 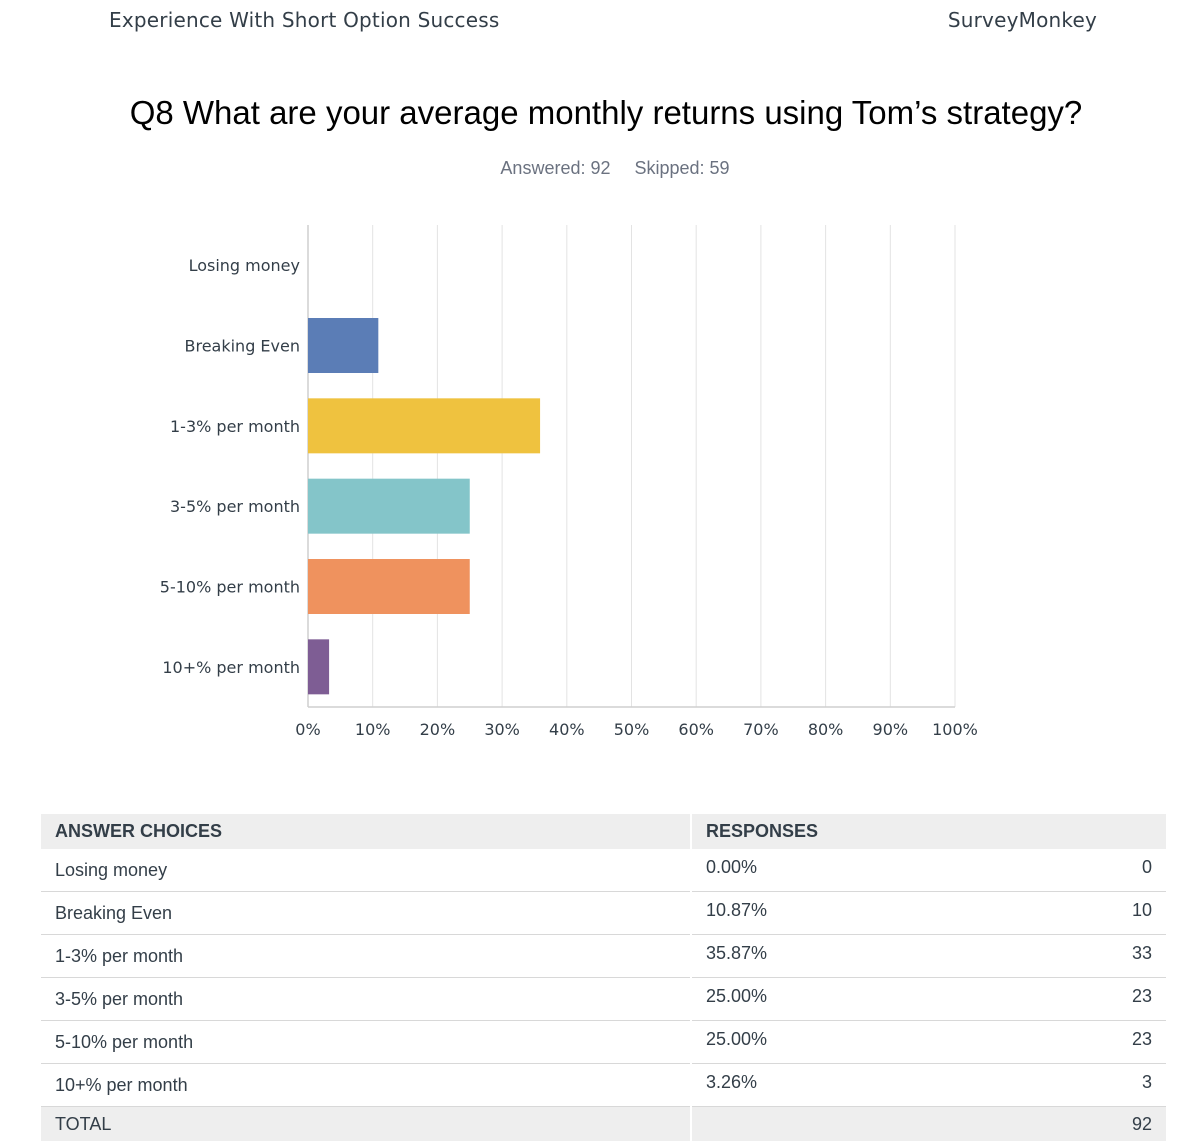 I want to click on x-tick-label: 30%, so click(x=502, y=729).